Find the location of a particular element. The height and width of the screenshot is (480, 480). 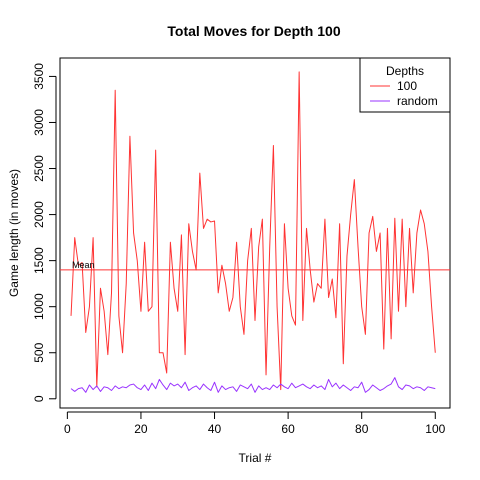

y-tick-label-3000: 3000 is located at coordinates (39, 122).